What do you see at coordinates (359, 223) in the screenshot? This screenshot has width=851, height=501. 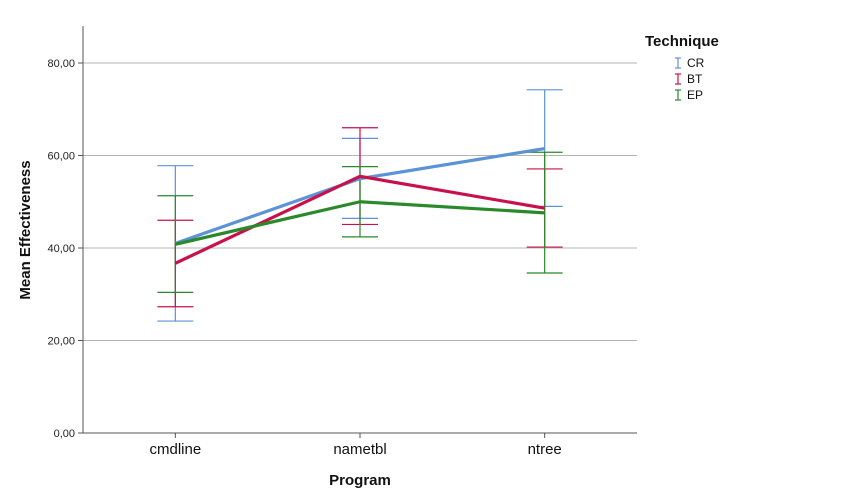 I see `series-line-ep` at bounding box center [359, 223].